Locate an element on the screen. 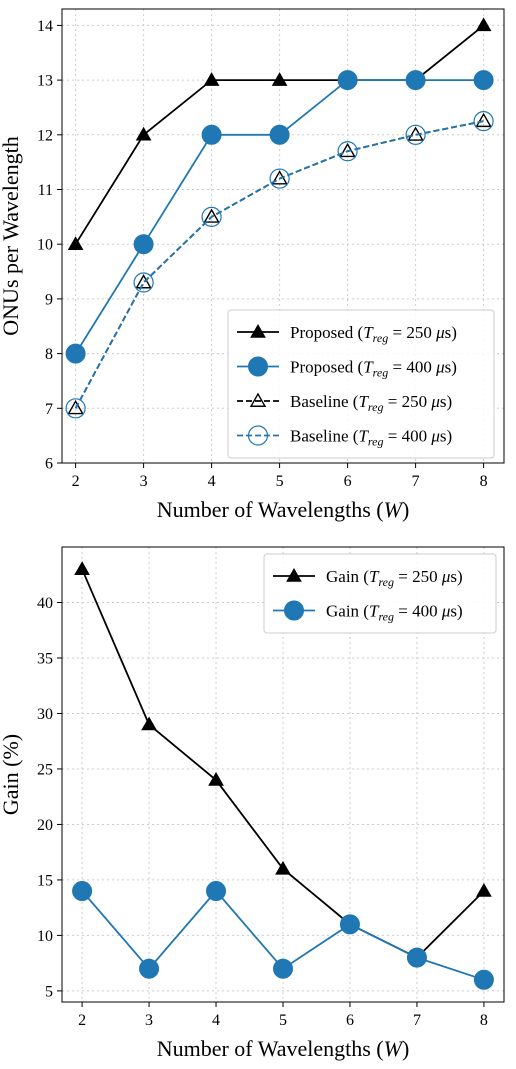 This screenshot has height=1069, width=516. y-tick-label: 13 is located at coordinates (45, 81).